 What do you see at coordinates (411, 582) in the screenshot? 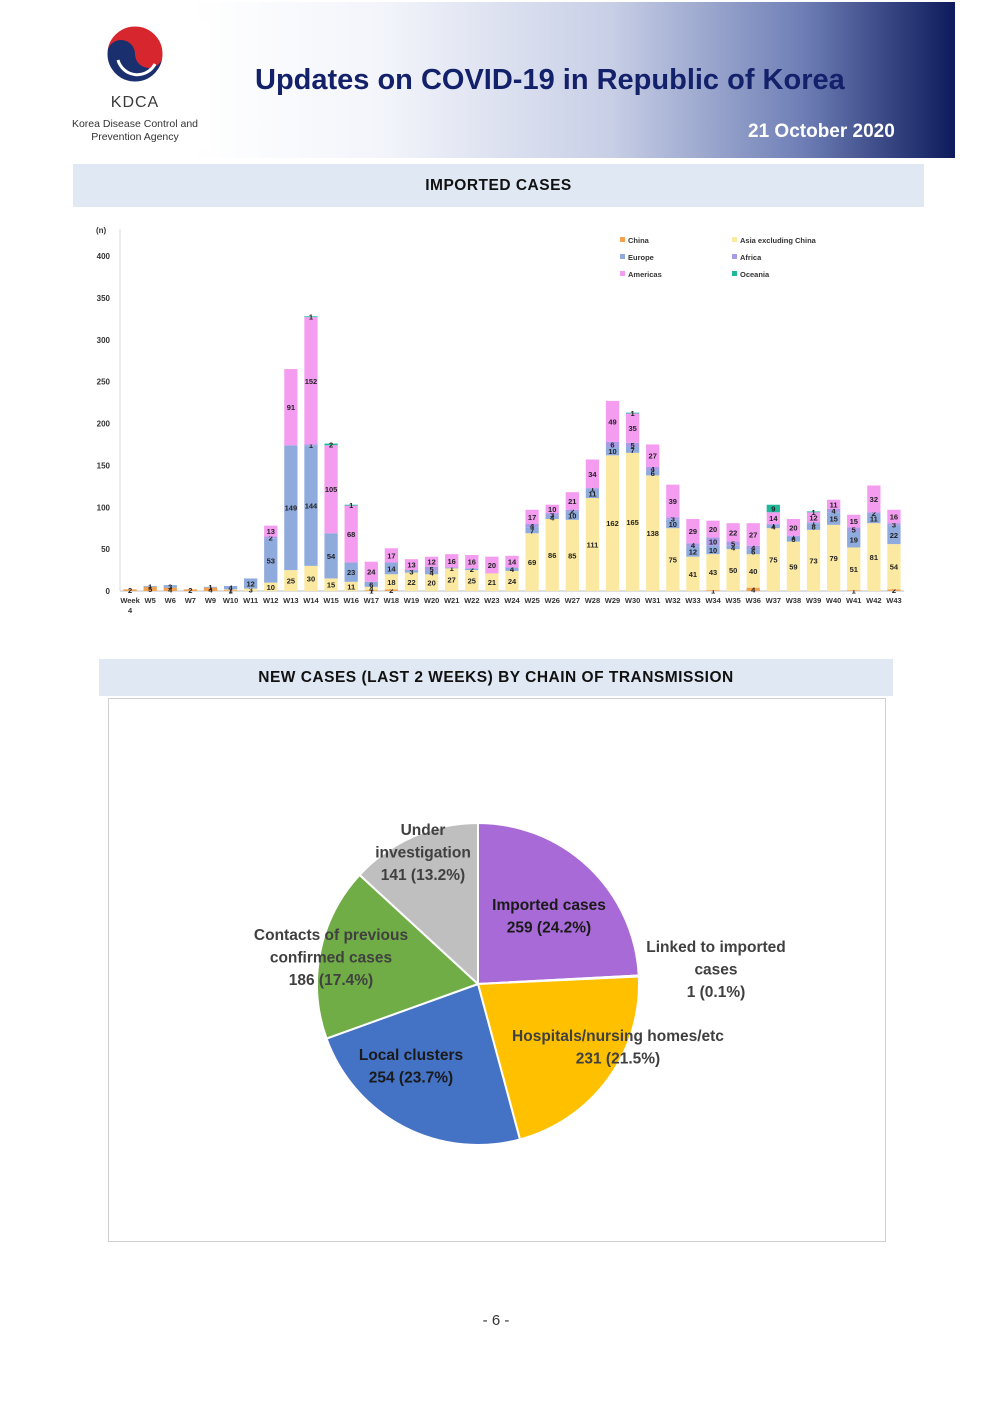
I see `data-label: 22` at bounding box center [411, 582].